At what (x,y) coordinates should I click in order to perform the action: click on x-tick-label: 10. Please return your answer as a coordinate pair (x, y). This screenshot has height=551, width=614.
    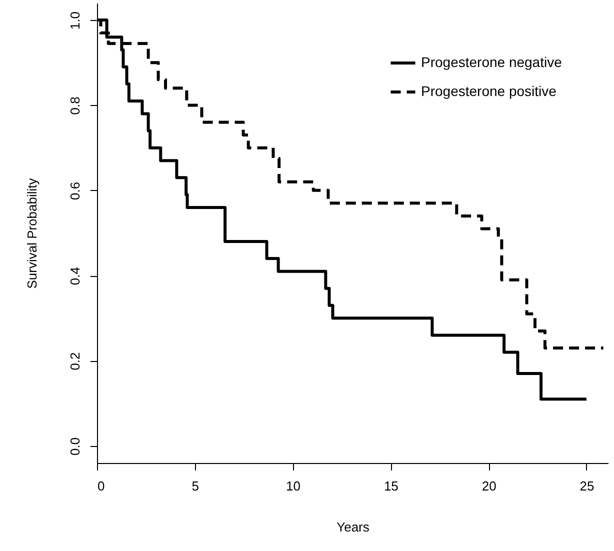
    Looking at the image, I should click on (293, 486).